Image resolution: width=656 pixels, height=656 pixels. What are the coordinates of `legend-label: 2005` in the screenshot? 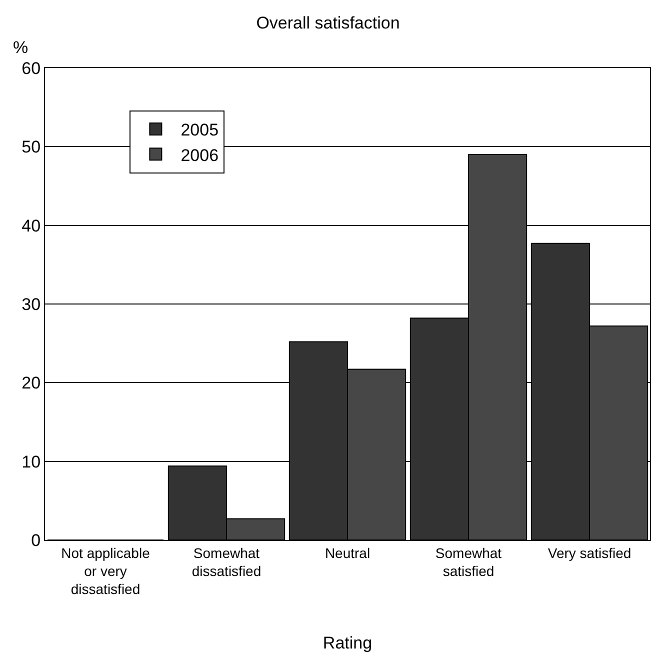 It's located at (199, 130).